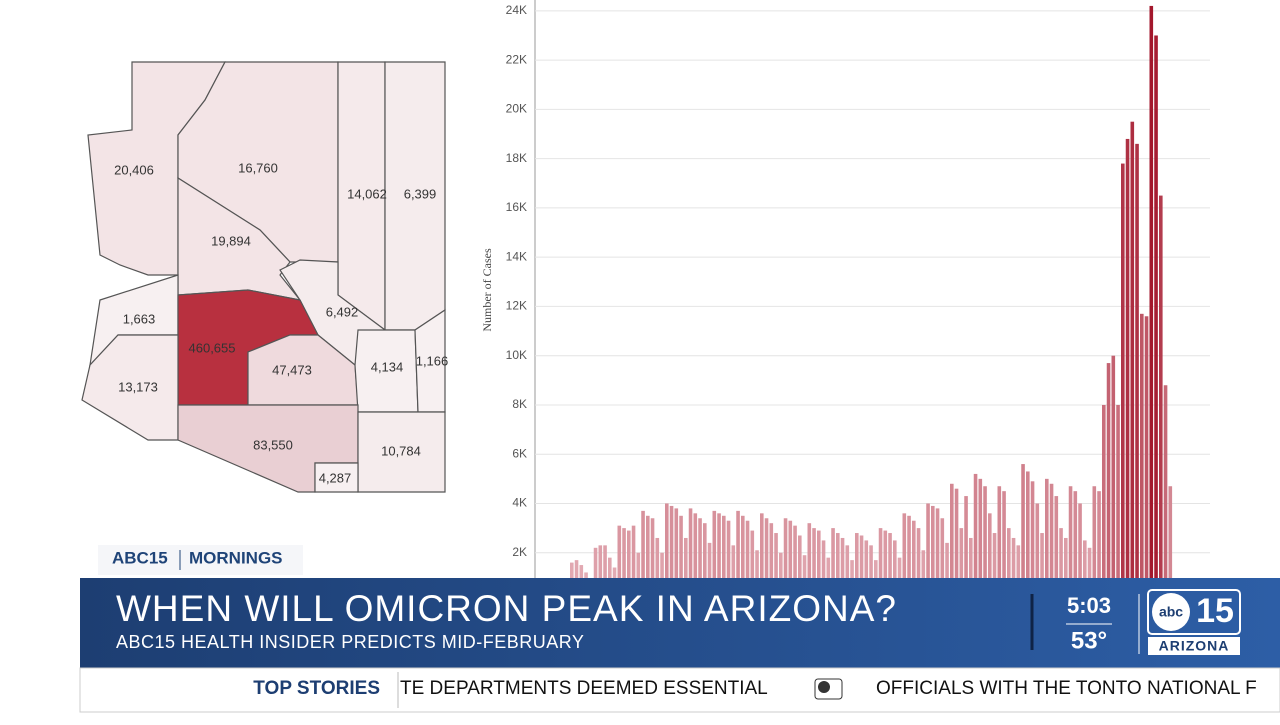 This screenshot has height=725, width=1280. I want to click on logo-frame, so click(1194, 612).